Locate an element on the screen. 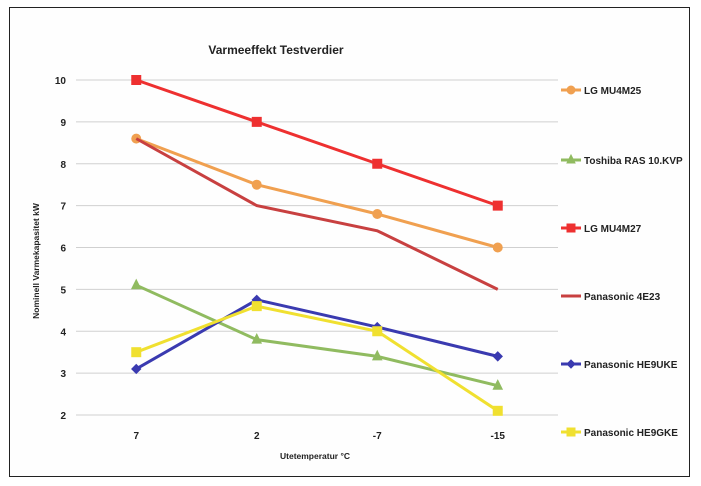 This screenshot has height=486, width=701. legend-entry: LG MU4M25 is located at coordinates (601, 91).